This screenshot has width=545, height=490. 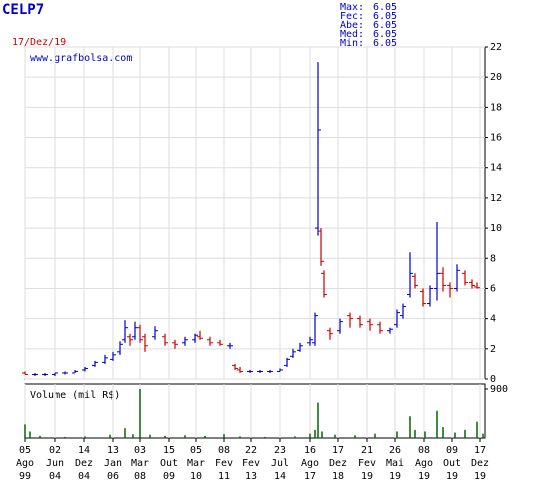 I want to click on y-tick-label: 2, so click(x=493, y=349).